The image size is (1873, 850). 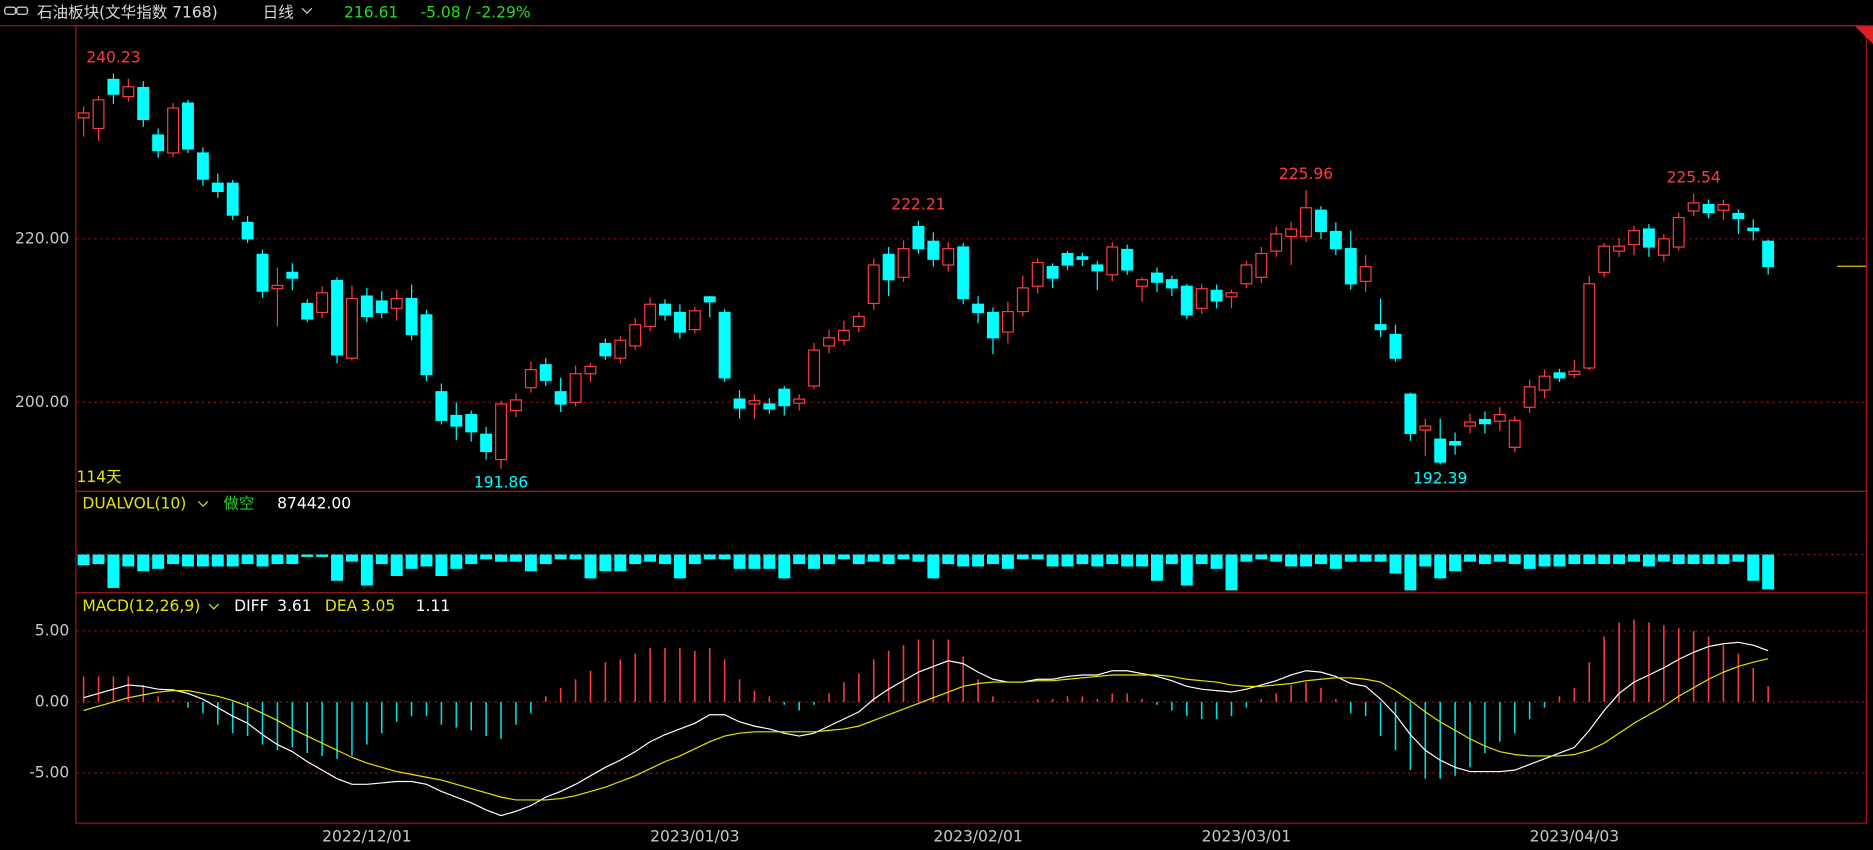 What do you see at coordinates (294, 606) in the screenshot?
I see `diff-value: 3.61` at bounding box center [294, 606].